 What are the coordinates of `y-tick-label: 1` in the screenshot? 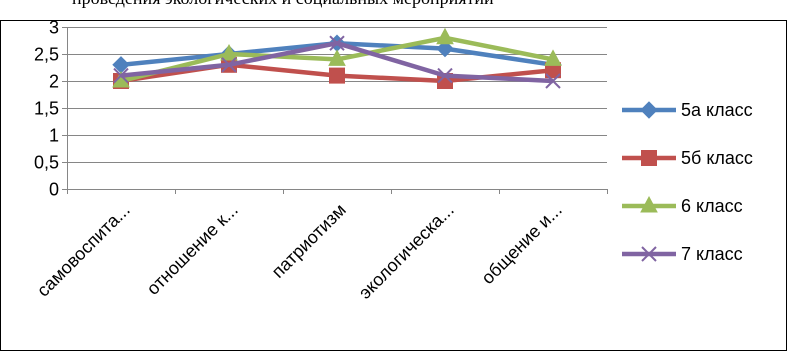 It's located at (54, 136).